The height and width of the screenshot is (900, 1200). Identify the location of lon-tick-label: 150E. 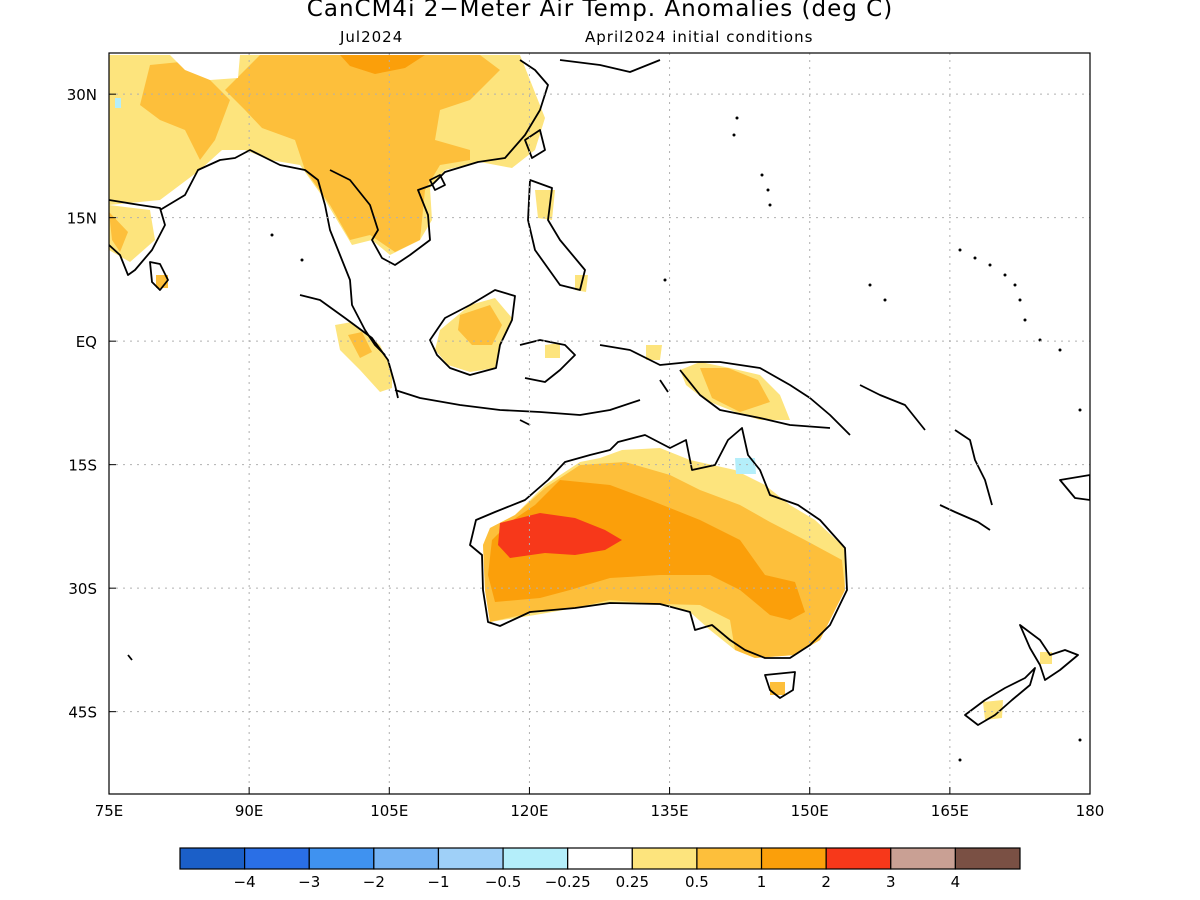
(810, 811).